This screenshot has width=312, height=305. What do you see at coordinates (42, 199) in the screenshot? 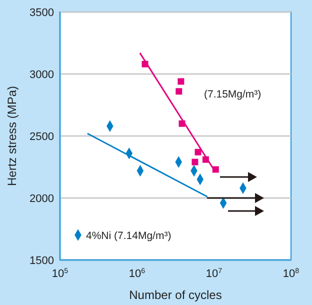
I see `y-tick-label: 2000` at bounding box center [42, 199].